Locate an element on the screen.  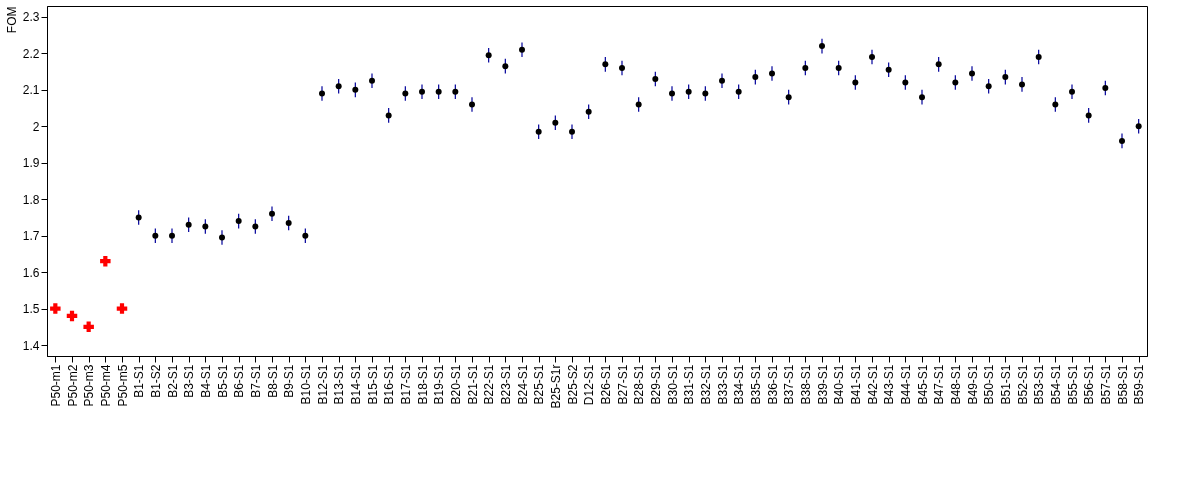
x-tick-label: B18-S1 is located at coordinates (422, 384).